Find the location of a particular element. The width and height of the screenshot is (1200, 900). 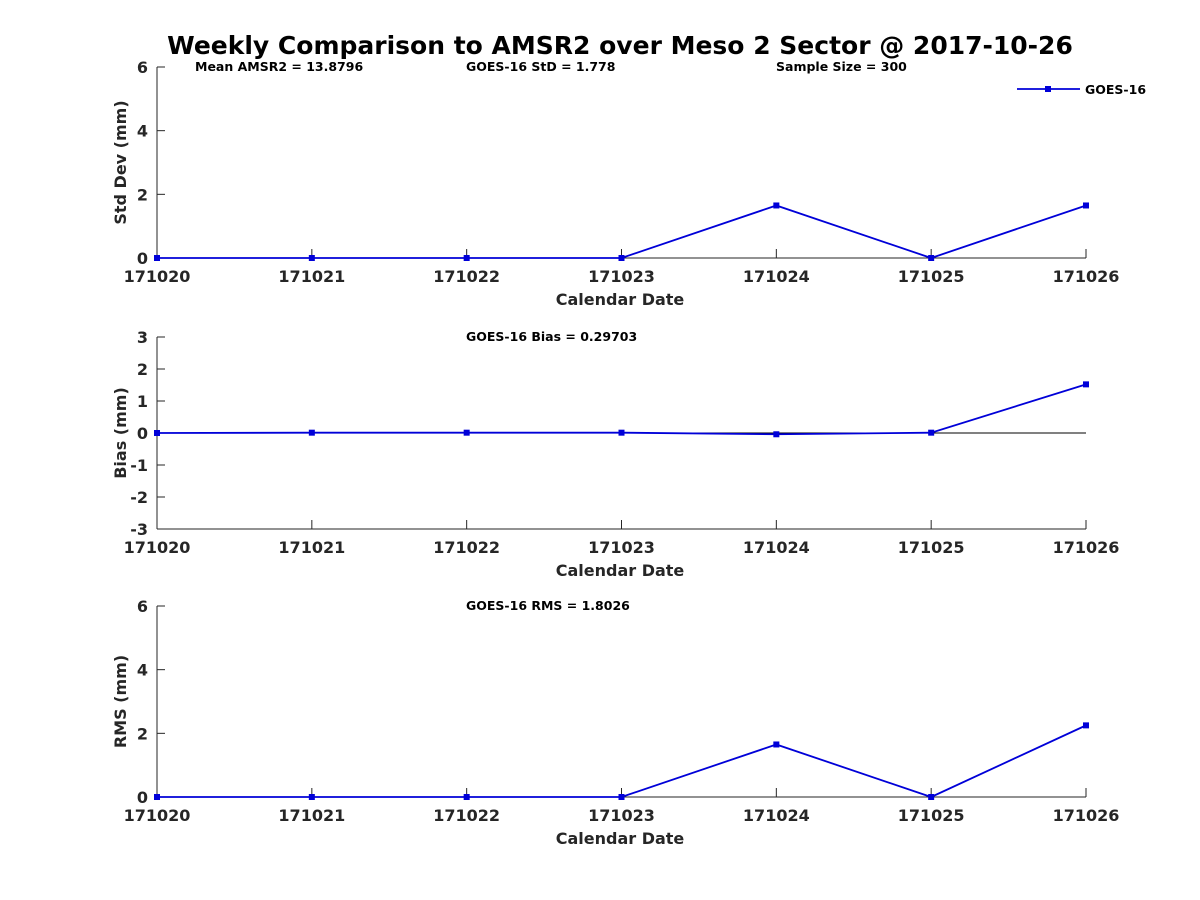

stat-annotation: GOES-16 Bias = 0.29703 is located at coordinates (551, 336).